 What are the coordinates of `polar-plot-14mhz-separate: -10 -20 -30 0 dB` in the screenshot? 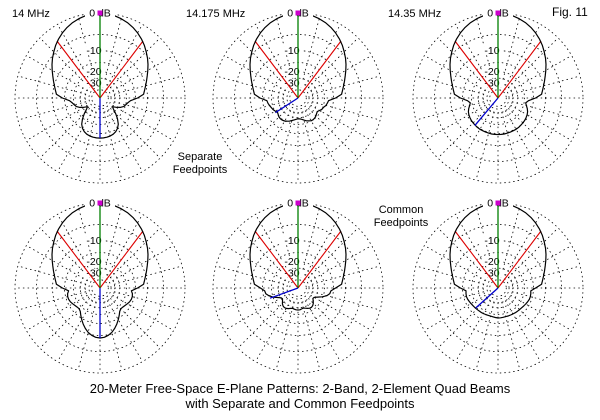 It's located at (100, 98).